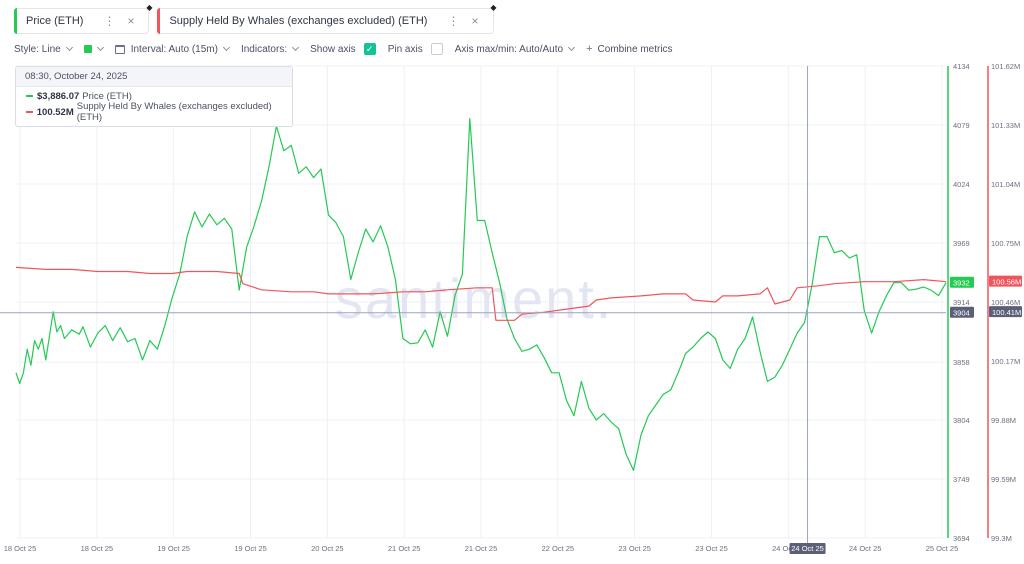  What do you see at coordinates (589, 49) in the screenshot?
I see `plus-icon: +` at bounding box center [589, 49].